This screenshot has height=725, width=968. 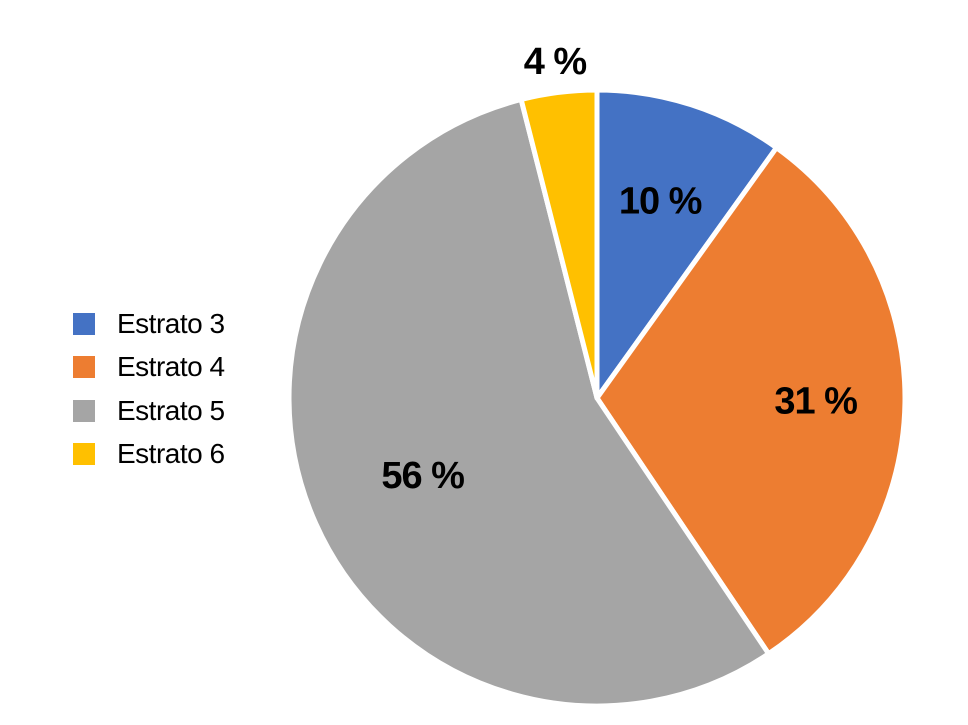 I want to click on chart-legend: Estrato 3 Estrato 4 Estrato 5 Estrato 6, so click(x=173, y=389).